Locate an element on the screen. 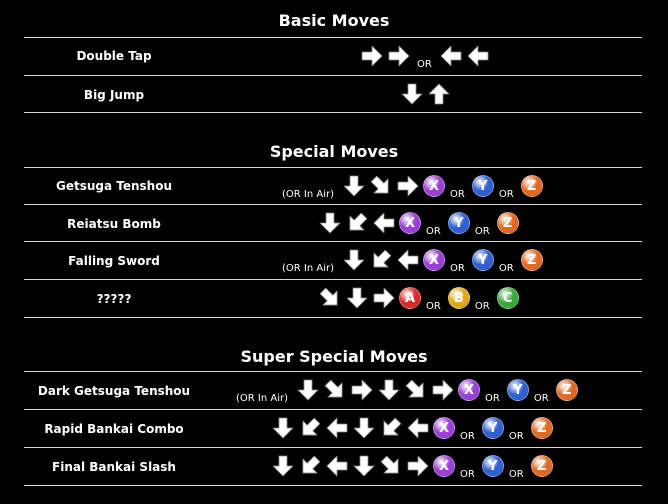 This screenshot has height=504, width=668. move-row: Rapid Bankai Combo X OR Y OR Z is located at coordinates (333, 428).